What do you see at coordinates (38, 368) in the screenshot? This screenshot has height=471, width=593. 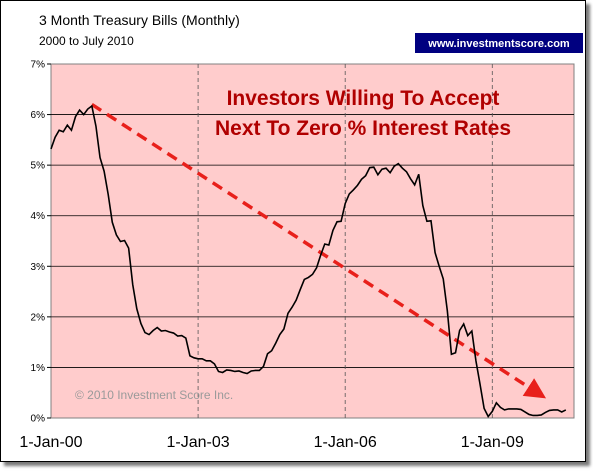 I see `y-tick-label: 1%` at bounding box center [38, 368].